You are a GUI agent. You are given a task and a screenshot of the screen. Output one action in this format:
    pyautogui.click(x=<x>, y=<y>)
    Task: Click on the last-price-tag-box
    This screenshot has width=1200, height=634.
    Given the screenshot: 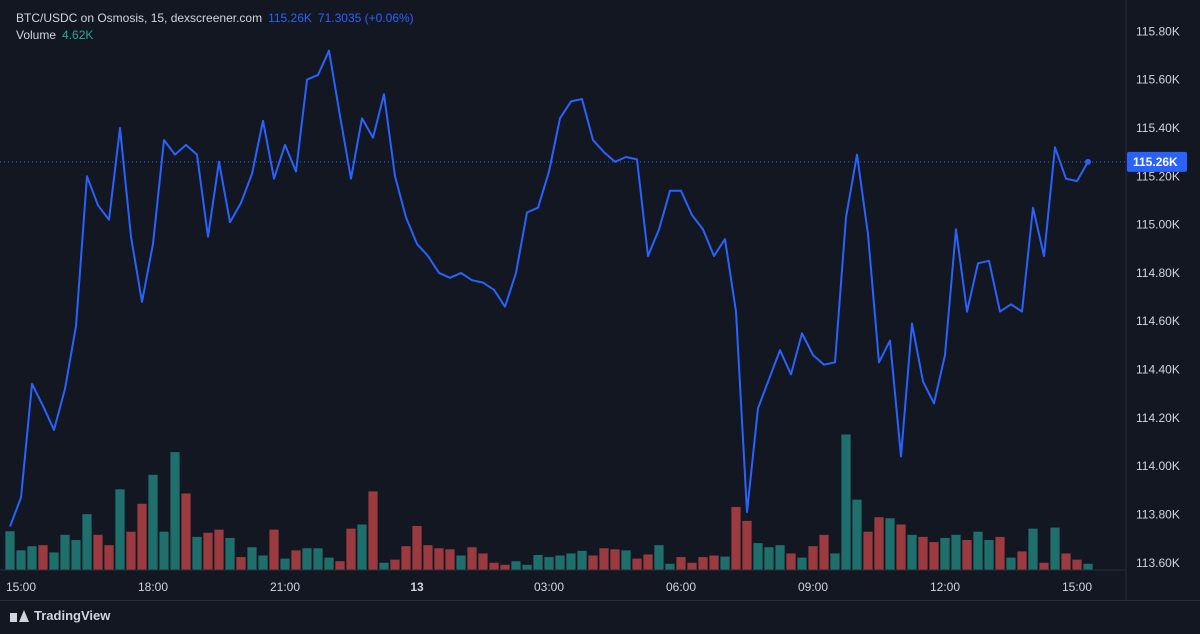 What is the action you would take?
    pyautogui.click(x=1157, y=161)
    